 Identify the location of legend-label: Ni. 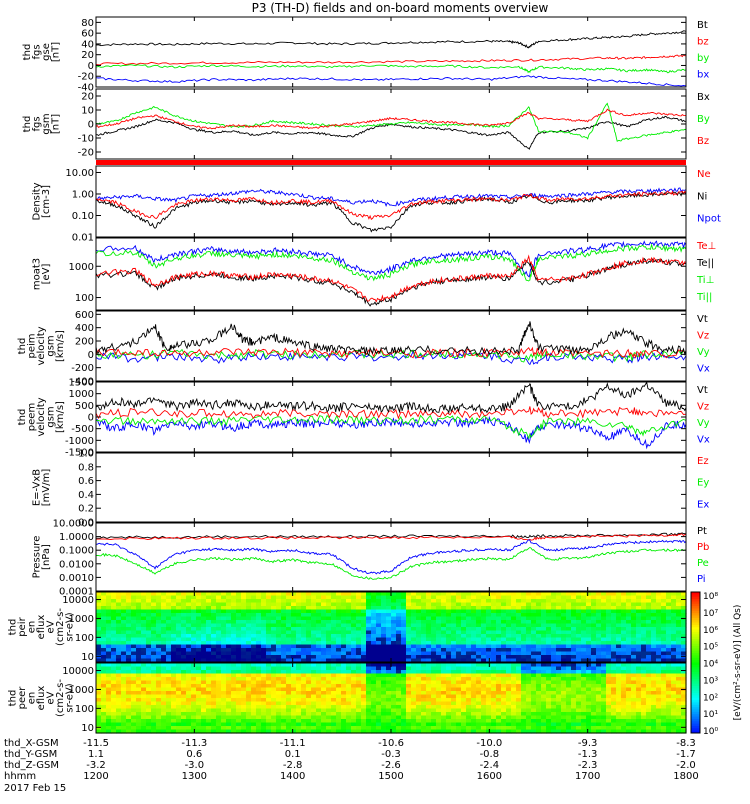
(702, 196).